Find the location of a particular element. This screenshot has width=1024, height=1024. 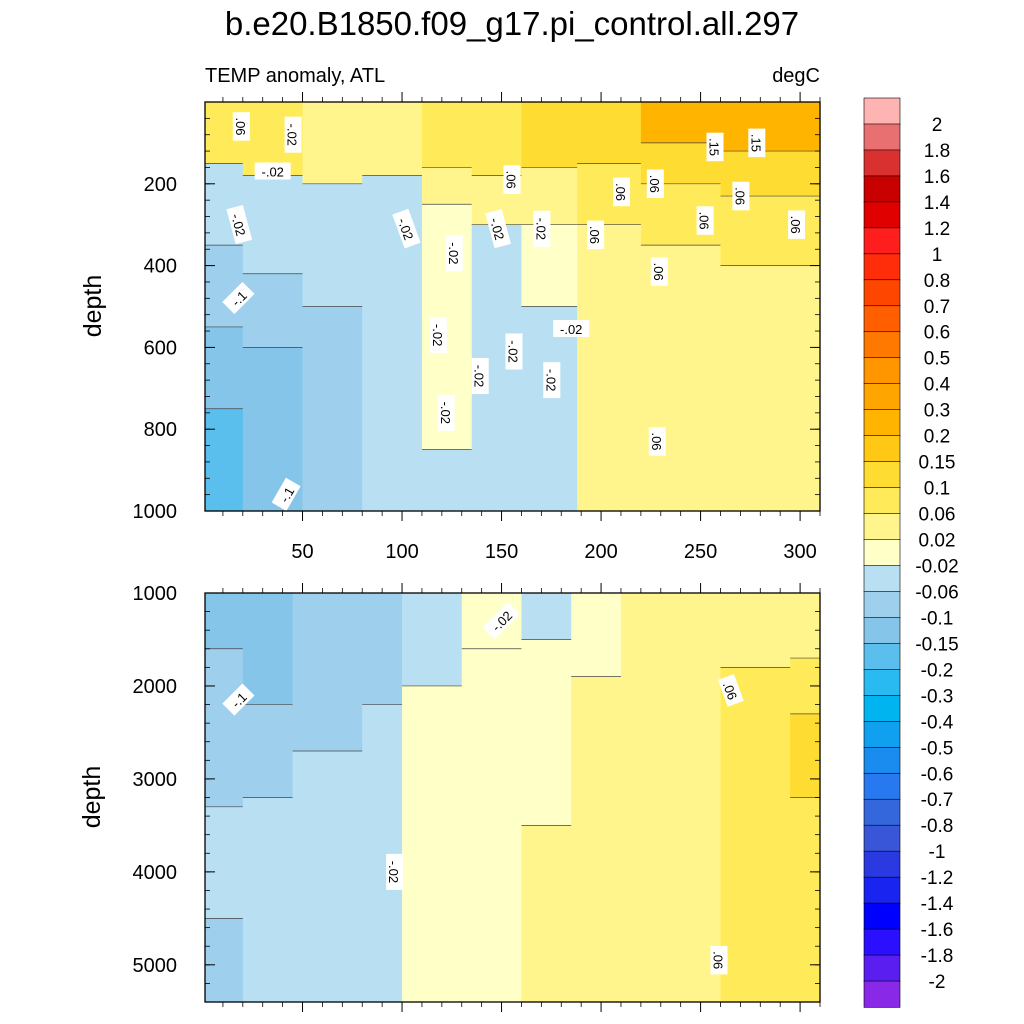

y-tick-label: 5000 is located at coordinates (155, 966).